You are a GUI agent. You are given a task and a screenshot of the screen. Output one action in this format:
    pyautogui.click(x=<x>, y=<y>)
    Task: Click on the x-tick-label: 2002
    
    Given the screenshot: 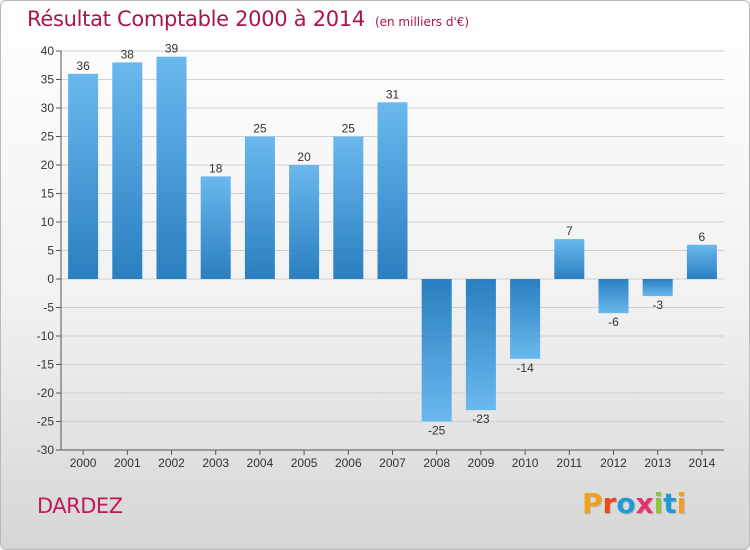 What is the action you would take?
    pyautogui.click(x=171, y=463)
    